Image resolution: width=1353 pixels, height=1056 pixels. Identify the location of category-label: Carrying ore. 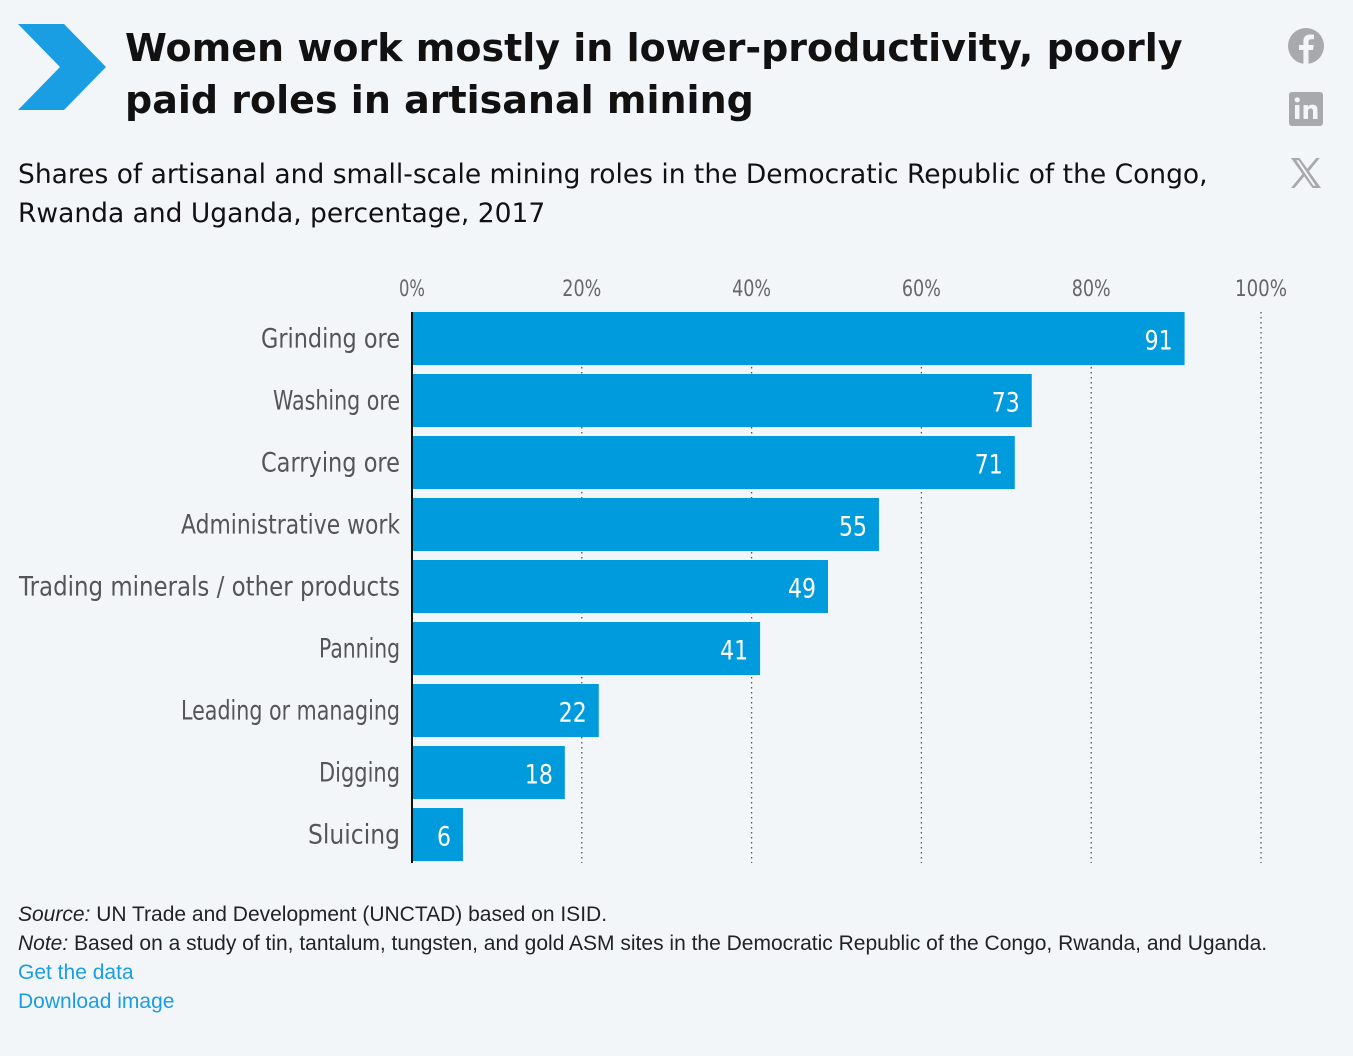
(330, 463).